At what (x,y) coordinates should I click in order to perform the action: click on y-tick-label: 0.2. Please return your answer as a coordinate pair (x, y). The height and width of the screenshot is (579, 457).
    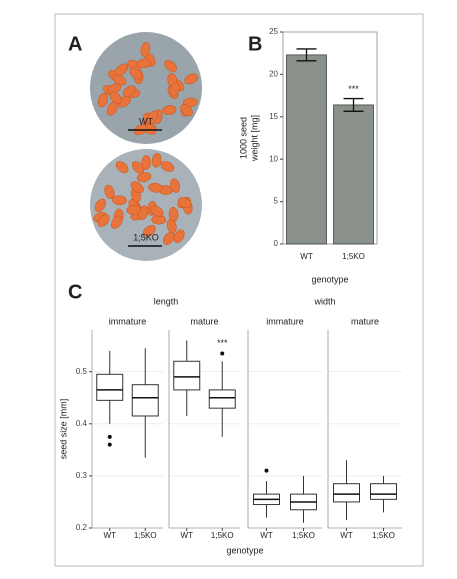
    Looking at the image, I should click on (82, 527).